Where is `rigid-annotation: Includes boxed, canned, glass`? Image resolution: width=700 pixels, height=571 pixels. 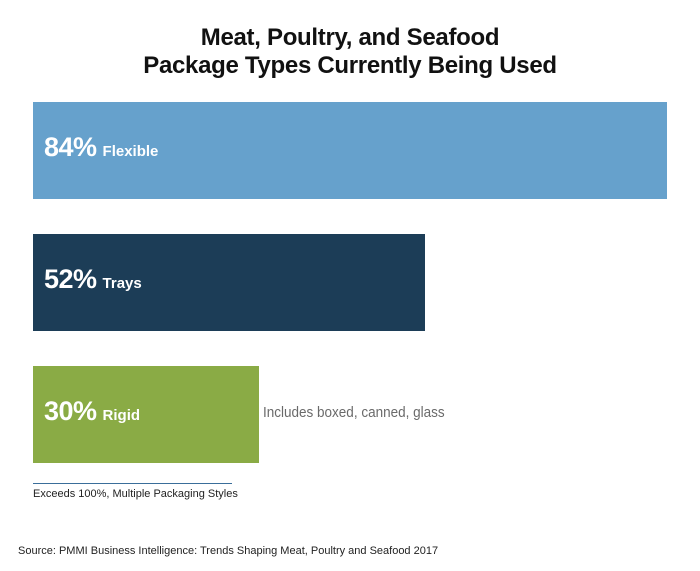 rigid-annotation: Includes boxed, canned, glass is located at coordinates (354, 412).